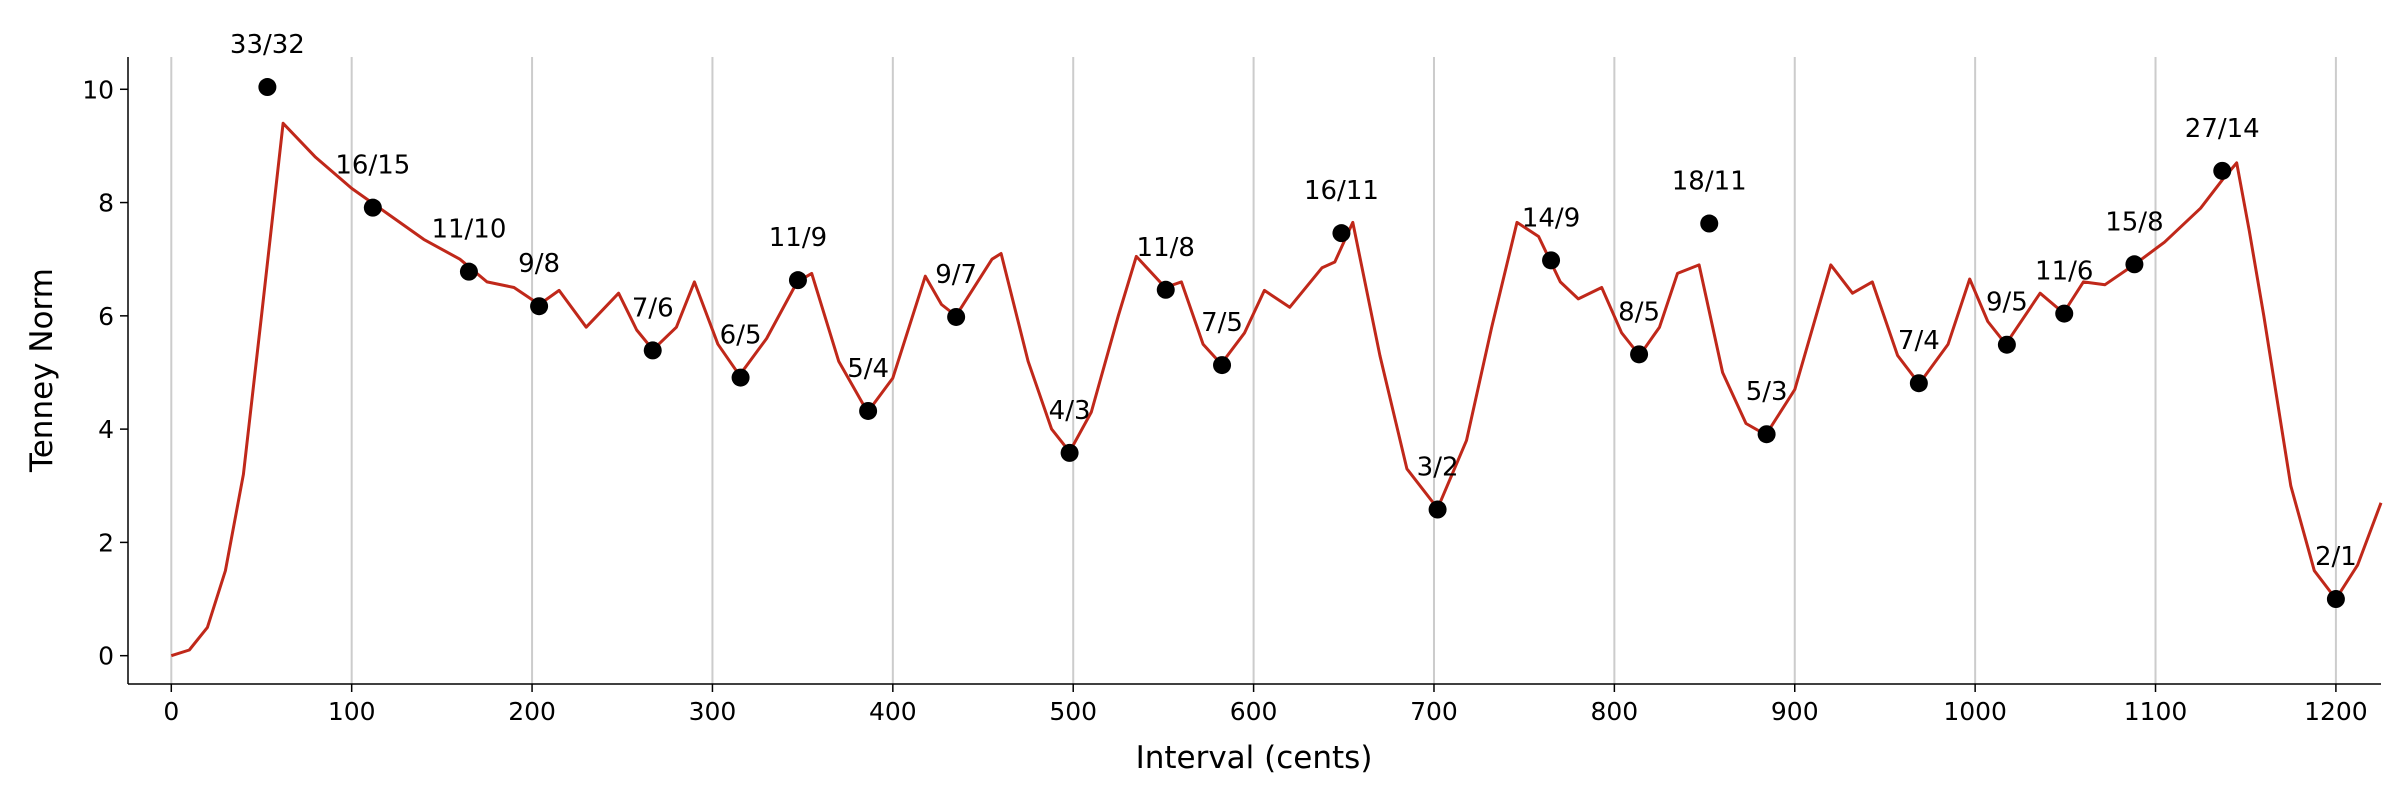  What do you see at coordinates (798, 238) in the screenshot?
I see `point-label: 11/9` at bounding box center [798, 238].